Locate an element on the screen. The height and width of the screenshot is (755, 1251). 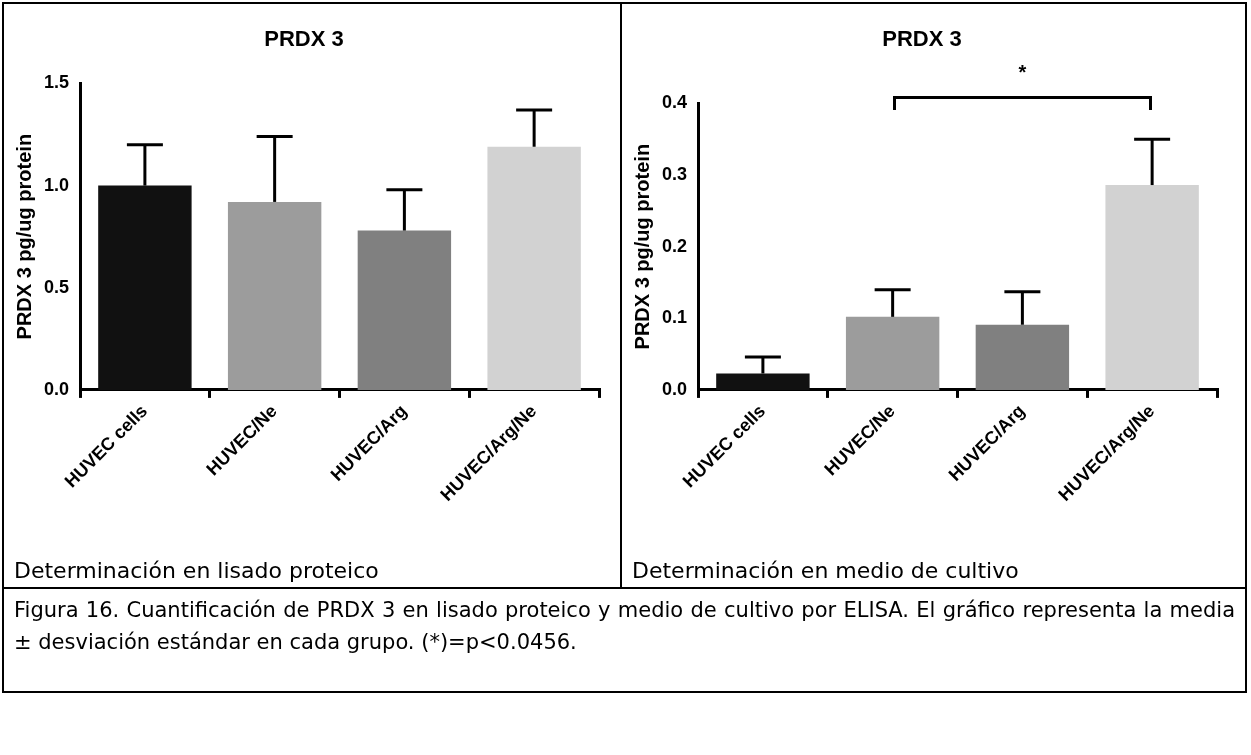
y-tick-label: 0.1 is located at coordinates (674, 317).